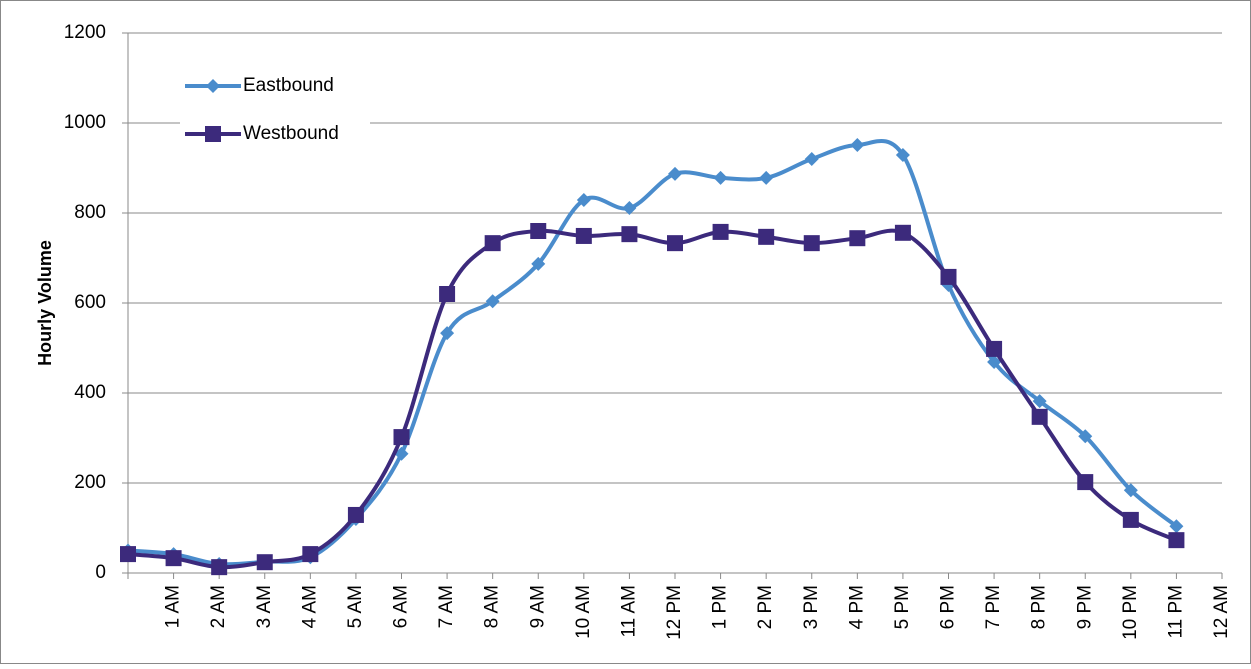 This screenshot has height=669, width=1251. Describe the element at coordinates (948, 607) in the screenshot. I see `x-tick-label: 6 PM` at that location.